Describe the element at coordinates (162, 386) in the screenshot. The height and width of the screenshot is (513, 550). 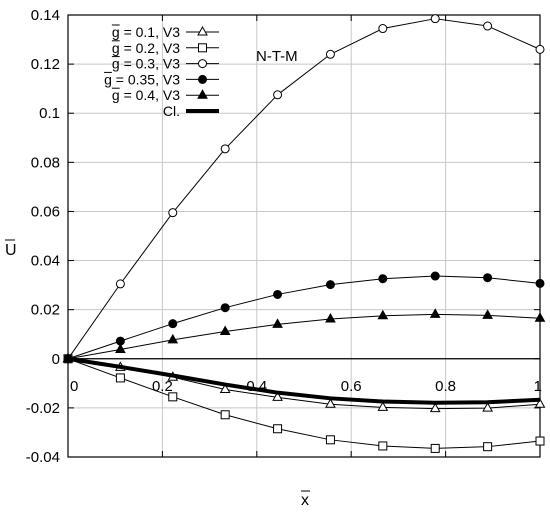
I see `x-tick-label: 0.2` at that location.